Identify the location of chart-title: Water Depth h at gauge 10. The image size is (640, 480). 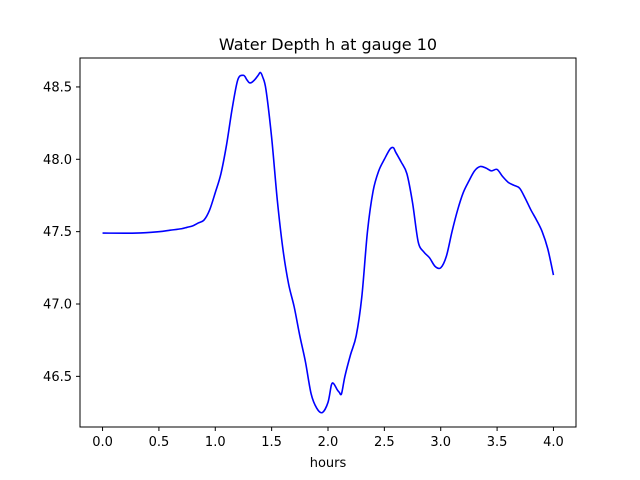
(328, 44).